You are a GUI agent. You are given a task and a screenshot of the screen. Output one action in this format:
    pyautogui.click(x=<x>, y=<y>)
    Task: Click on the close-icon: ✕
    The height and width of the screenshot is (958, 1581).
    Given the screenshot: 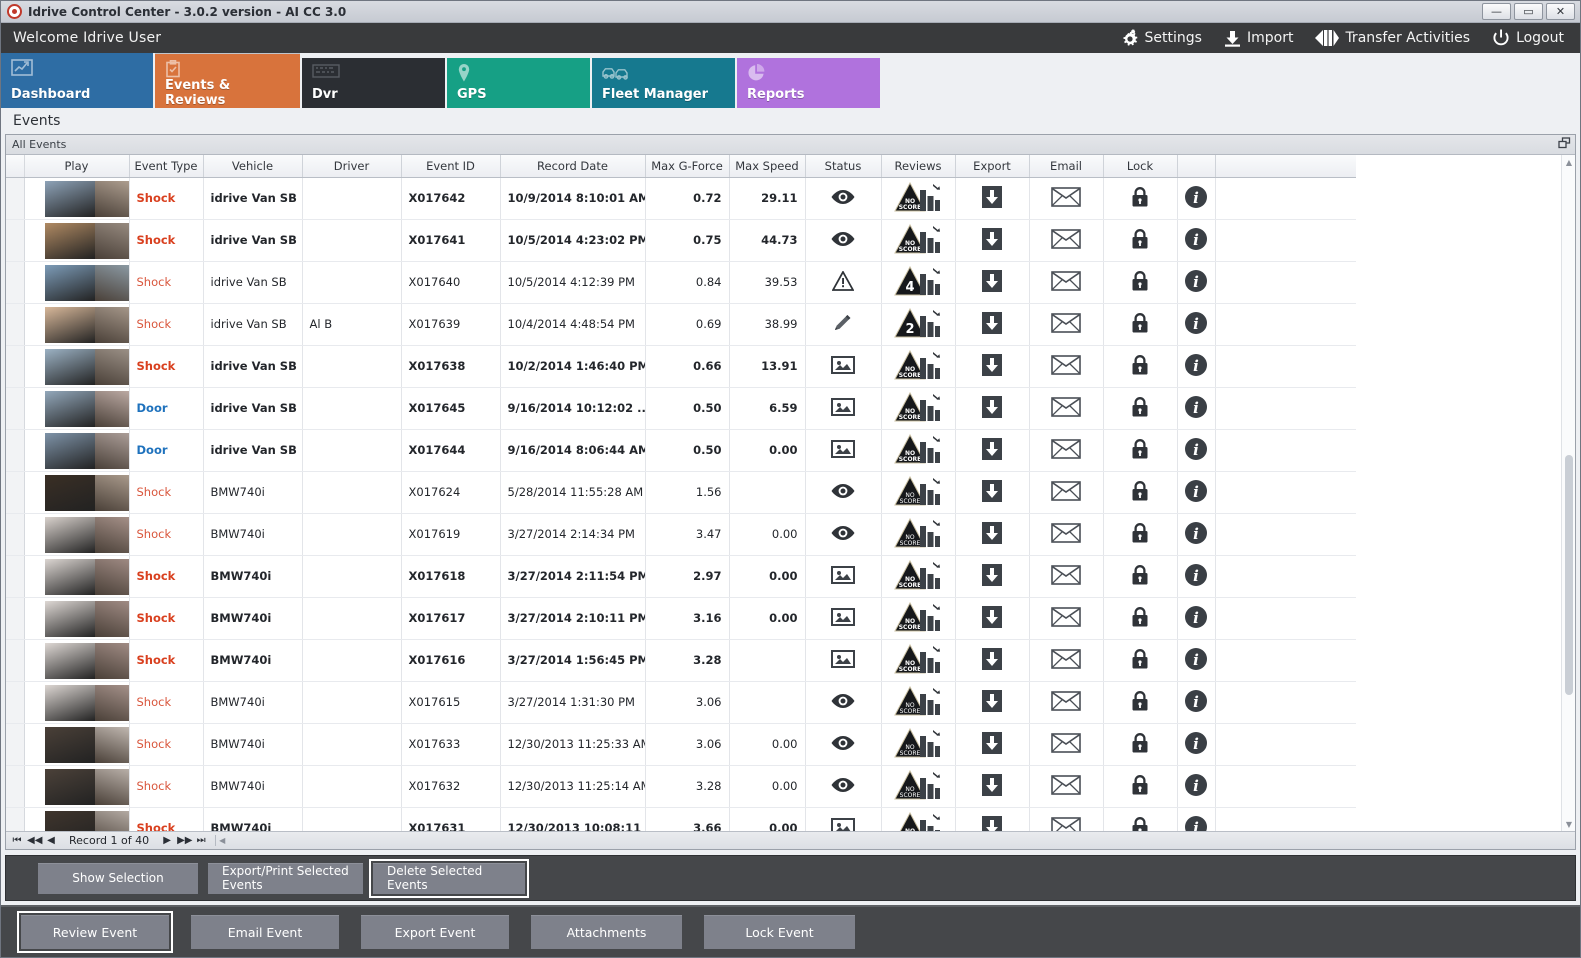 What is the action you would take?
    pyautogui.click(x=1560, y=11)
    